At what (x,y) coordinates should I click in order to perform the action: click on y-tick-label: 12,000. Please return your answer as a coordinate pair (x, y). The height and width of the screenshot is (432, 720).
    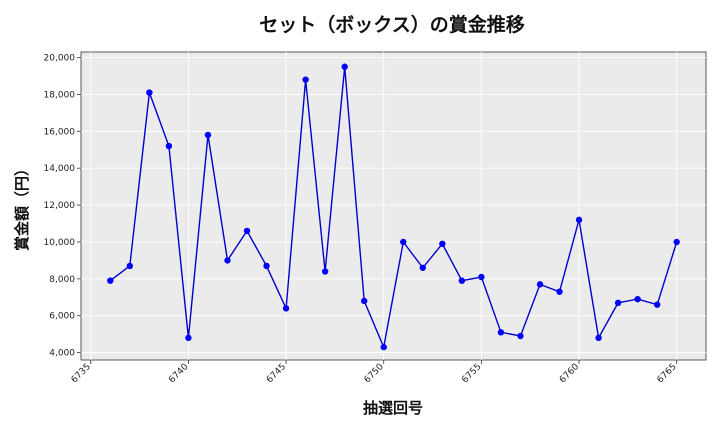
    Looking at the image, I should click on (60, 206).